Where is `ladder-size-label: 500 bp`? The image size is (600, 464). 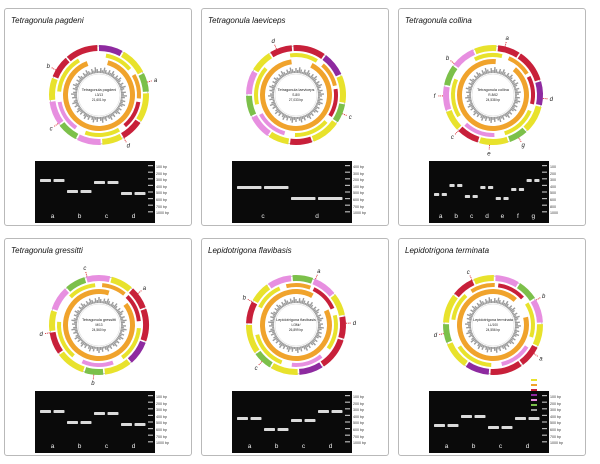 ladder-size-label: 500 bp is located at coordinates (358, 423).